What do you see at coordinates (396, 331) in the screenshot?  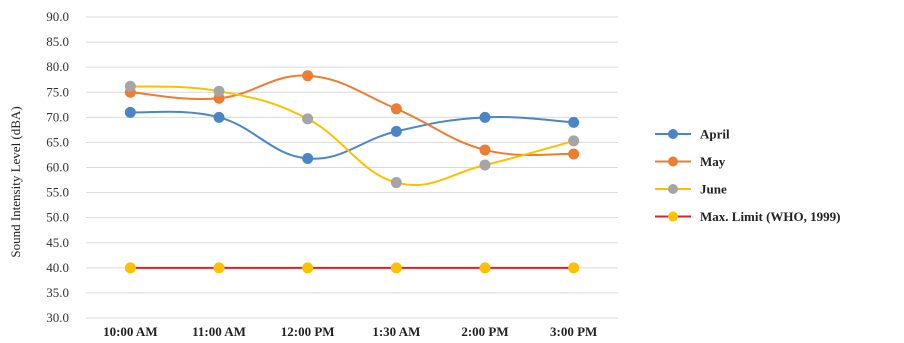 I see `x-tick-label: 1:30 AM` at bounding box center [396, 331].